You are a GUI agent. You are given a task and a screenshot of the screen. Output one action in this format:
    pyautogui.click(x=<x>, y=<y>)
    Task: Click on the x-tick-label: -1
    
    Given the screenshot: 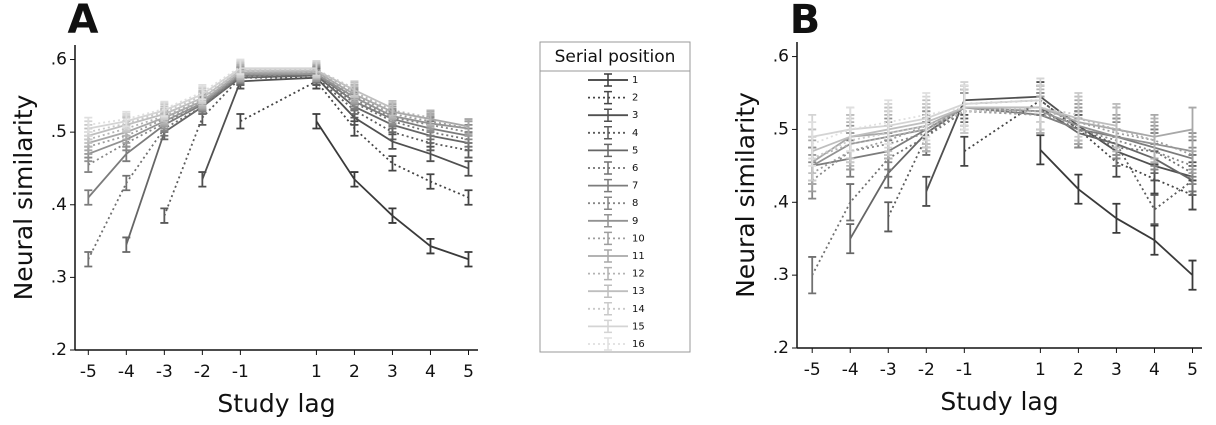 What is the action you would take?
    pyautogui.click(x=240, y=372)
    